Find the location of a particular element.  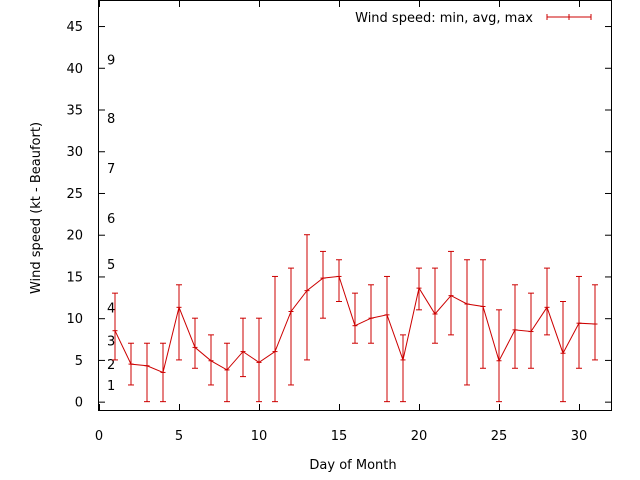

beaufort-label: 9 is located at coordinates (111, 60).